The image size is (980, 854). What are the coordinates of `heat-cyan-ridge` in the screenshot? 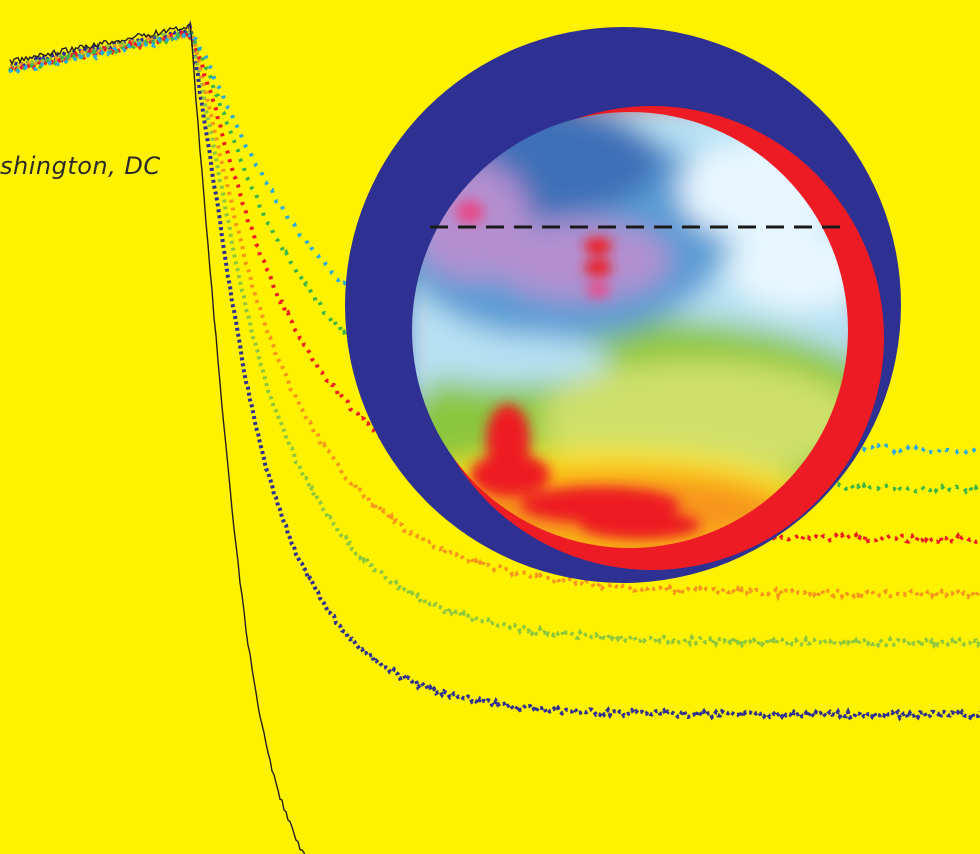 It's located at (511, 360).